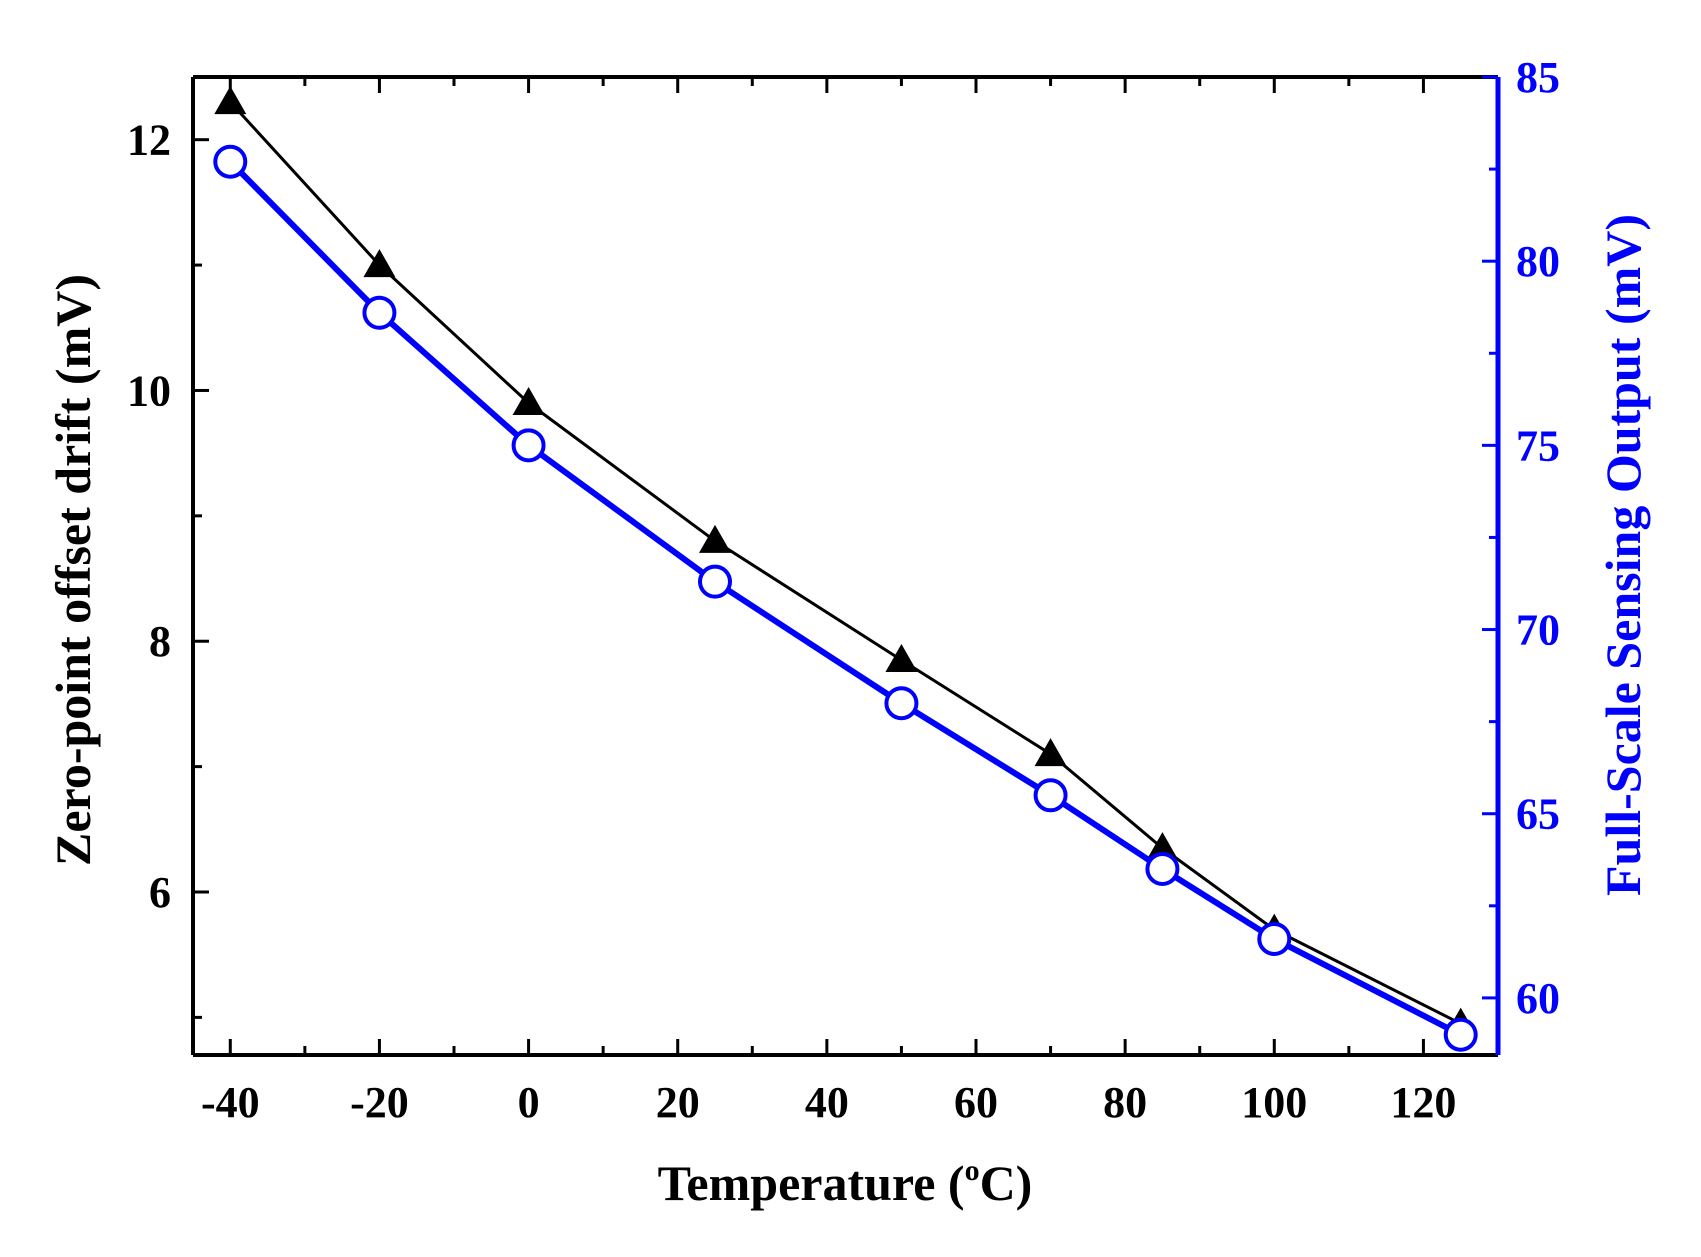 The height and width of the screenshot is (1257, 1701). I want to click on x-tick-label: -20, so click(379, 1102).